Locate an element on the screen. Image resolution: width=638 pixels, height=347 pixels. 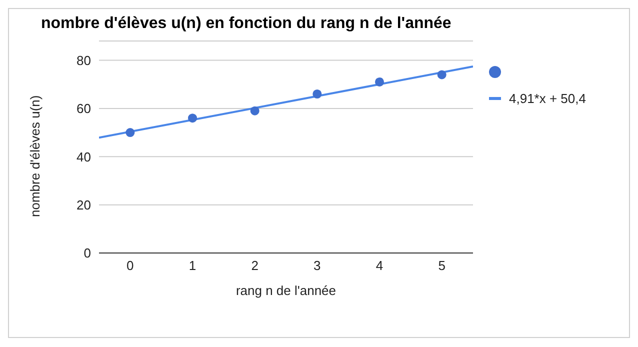
y-tick-label: 20 is located at coordinates (83, 204).